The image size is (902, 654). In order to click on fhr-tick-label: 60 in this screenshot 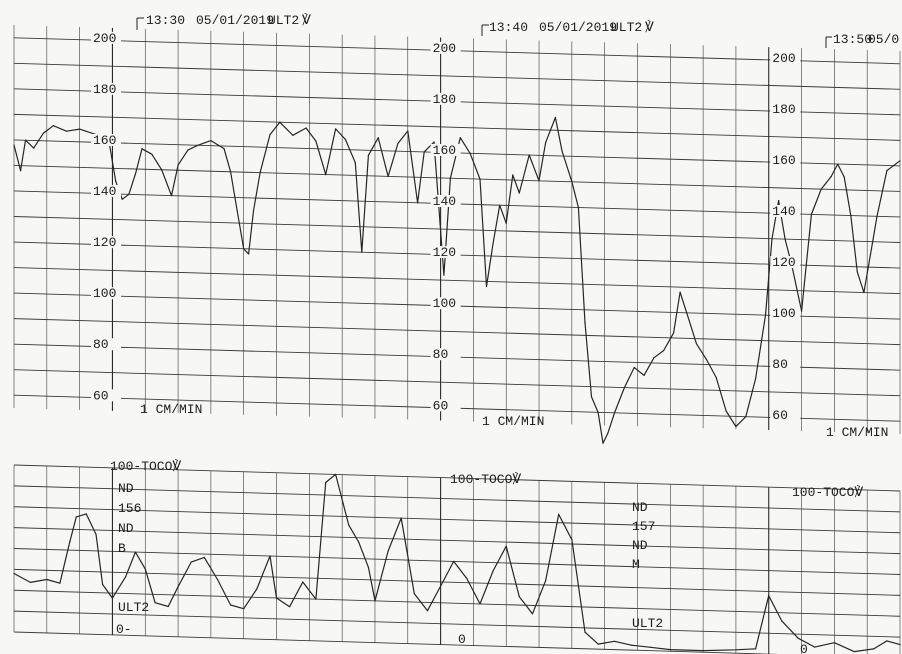, I will do `click(101, 395)`.